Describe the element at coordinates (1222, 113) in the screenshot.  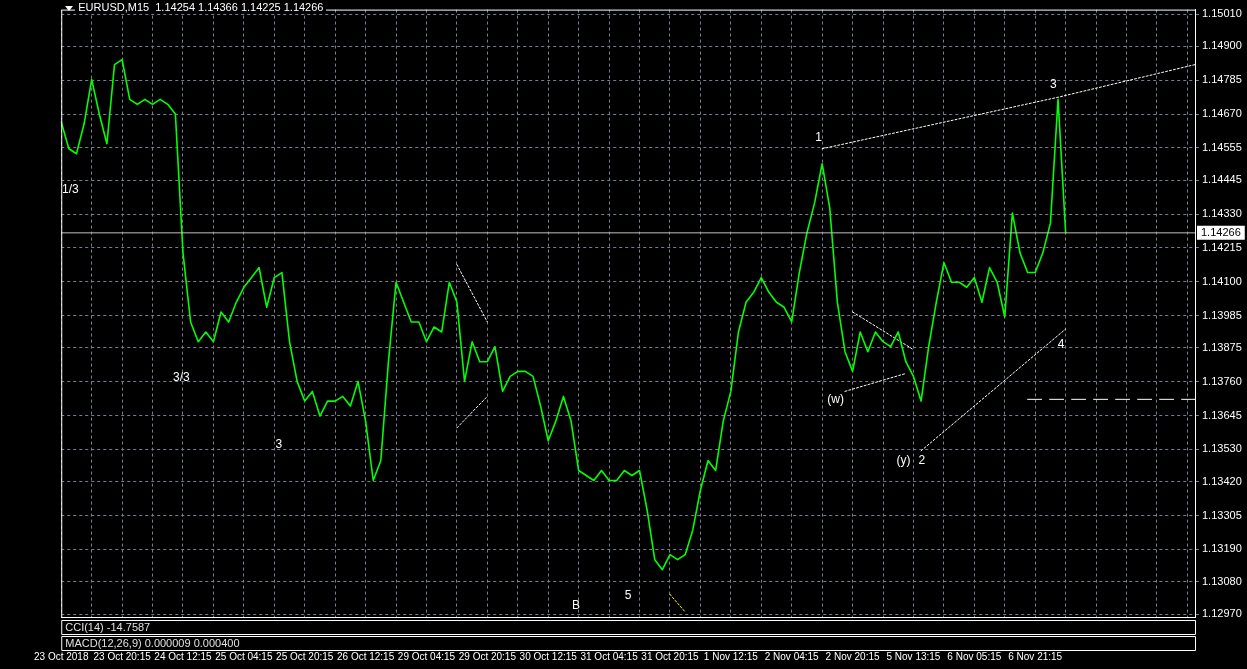
I see `y-tick-label: 1.14670` at that location.